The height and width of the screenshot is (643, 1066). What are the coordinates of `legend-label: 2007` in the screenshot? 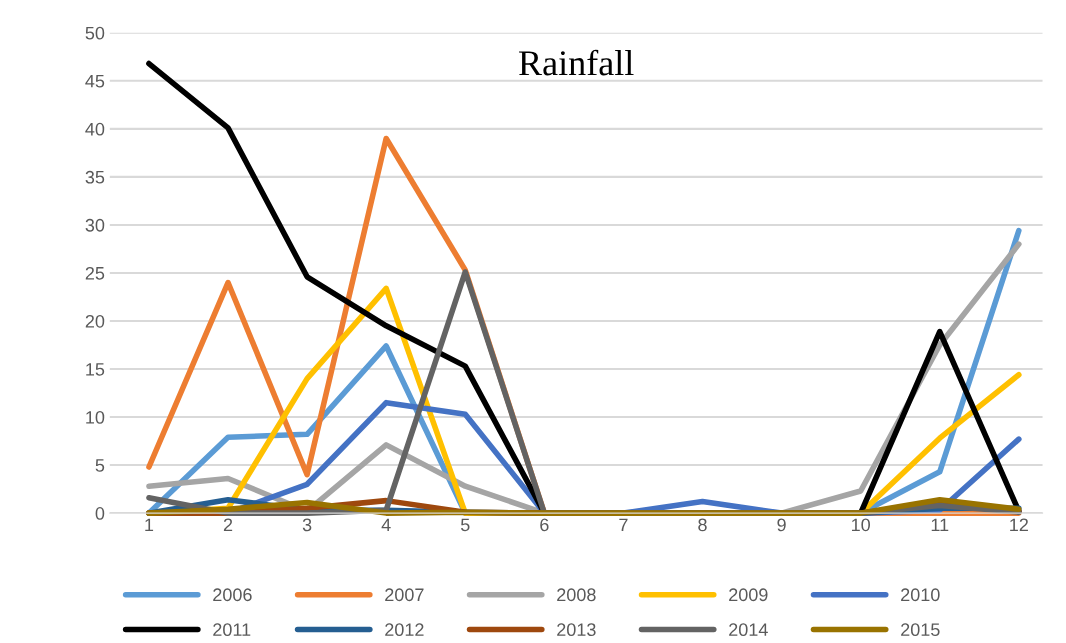 It's located at (404, 595).